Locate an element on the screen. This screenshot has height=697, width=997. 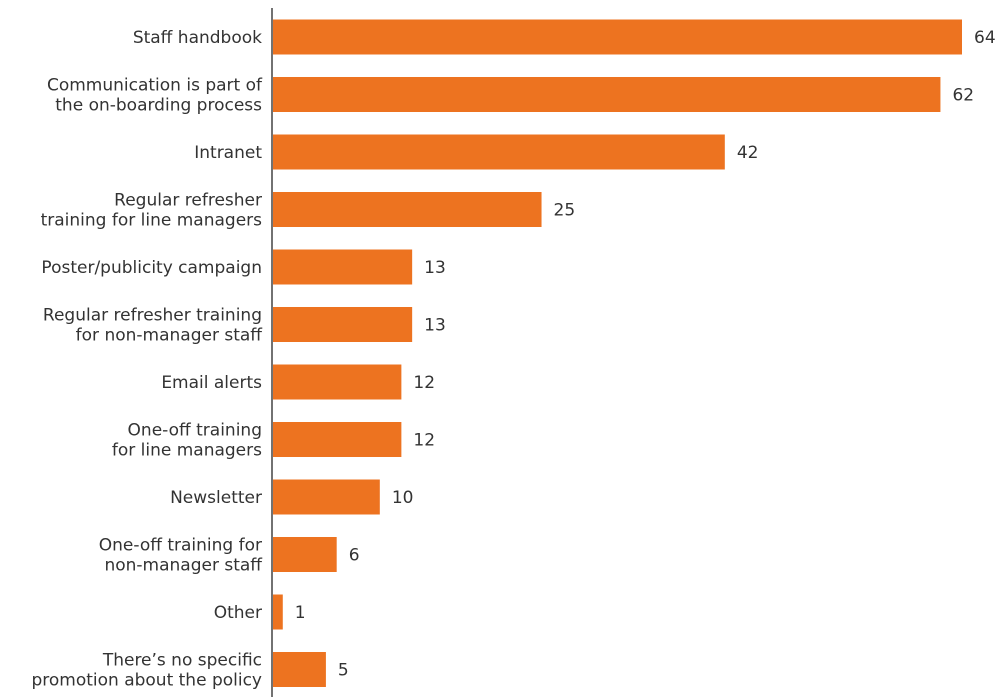
category-label-line: Regular refresher training is located at coordinates (152, 316).